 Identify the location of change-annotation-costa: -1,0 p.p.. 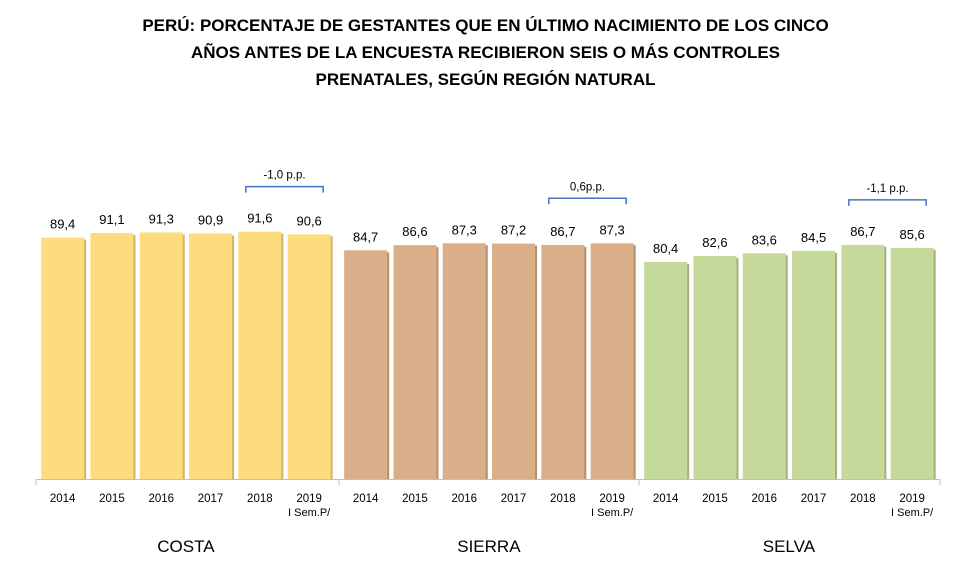
(284, 176).